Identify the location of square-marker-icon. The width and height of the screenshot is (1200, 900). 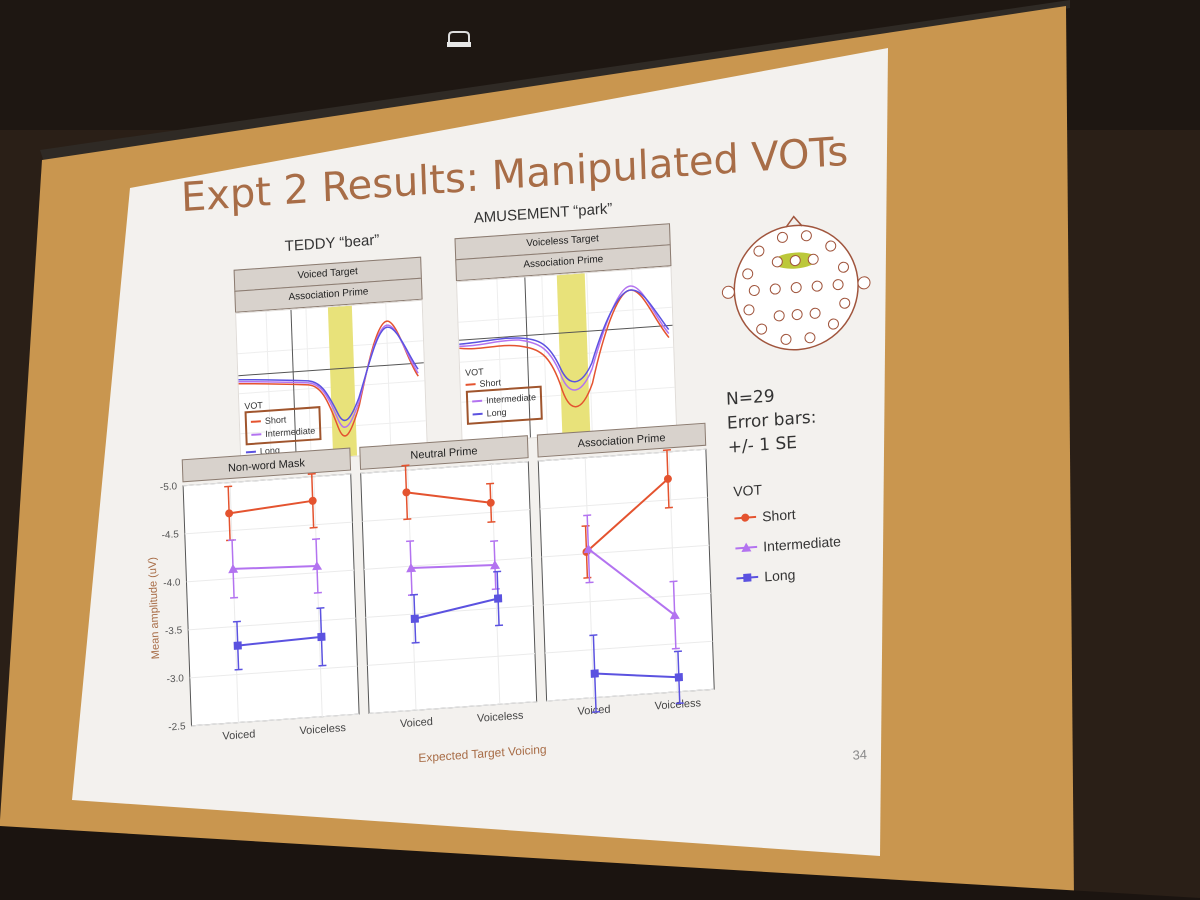
(747, 577).